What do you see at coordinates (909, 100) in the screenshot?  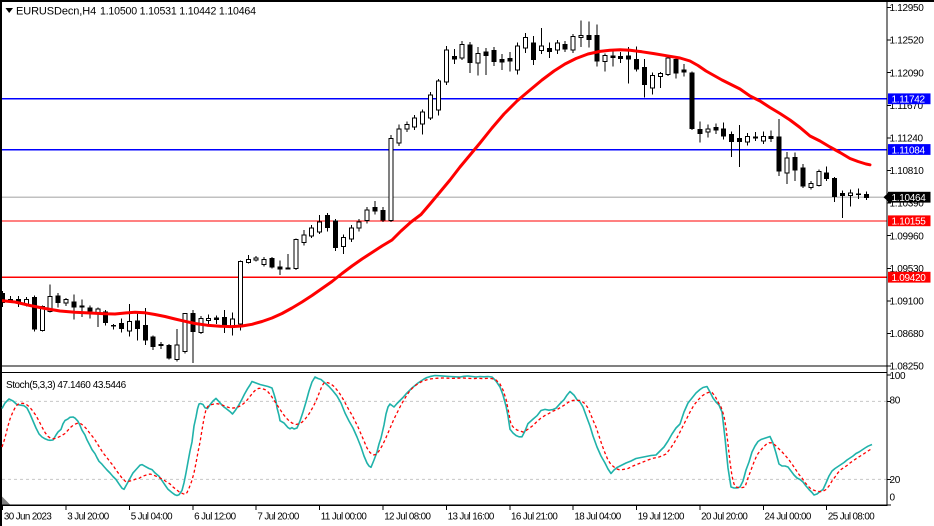 I see `svg-text: 1.11742` at bounding box center [909, 100].